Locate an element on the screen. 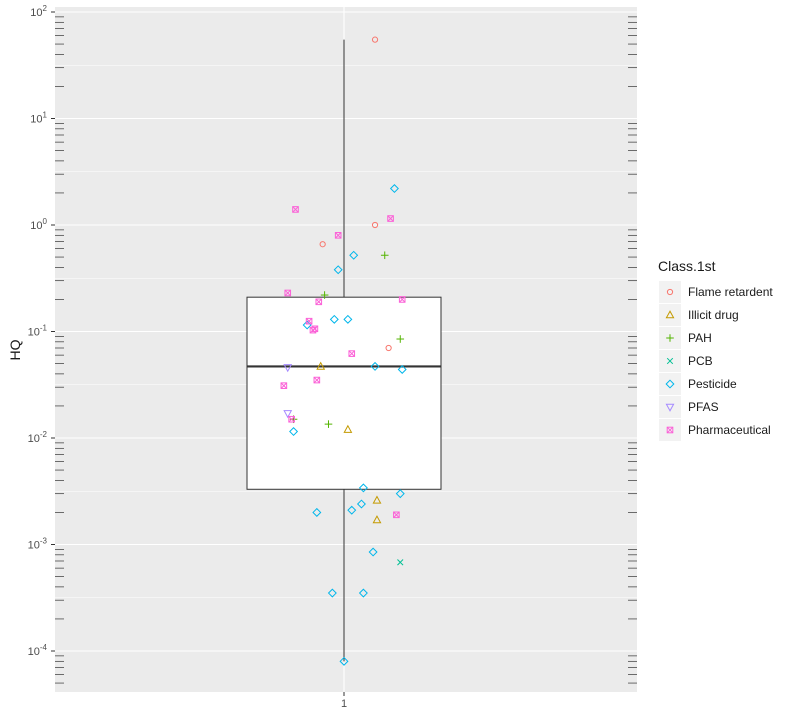 The image size is (790, 716). x-axis: 1 is located at coordinates (344, 701).